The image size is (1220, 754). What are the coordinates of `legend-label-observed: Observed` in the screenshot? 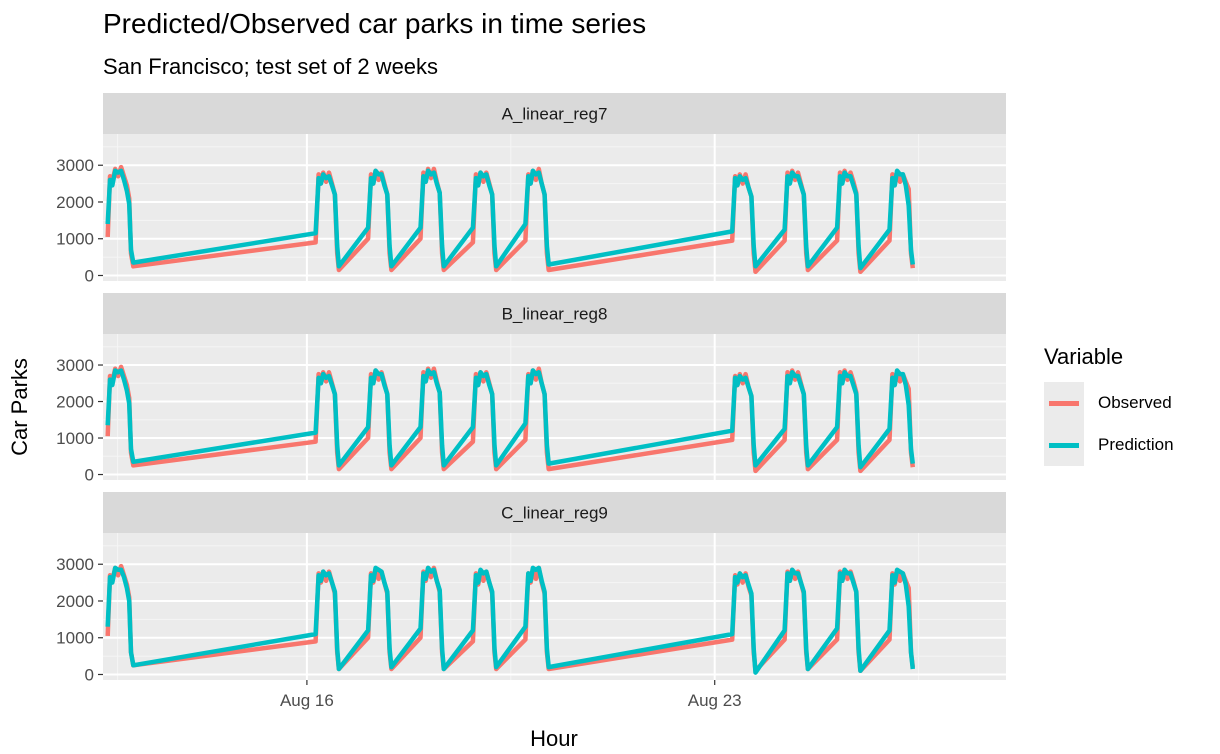 It's located at (1135, 402).